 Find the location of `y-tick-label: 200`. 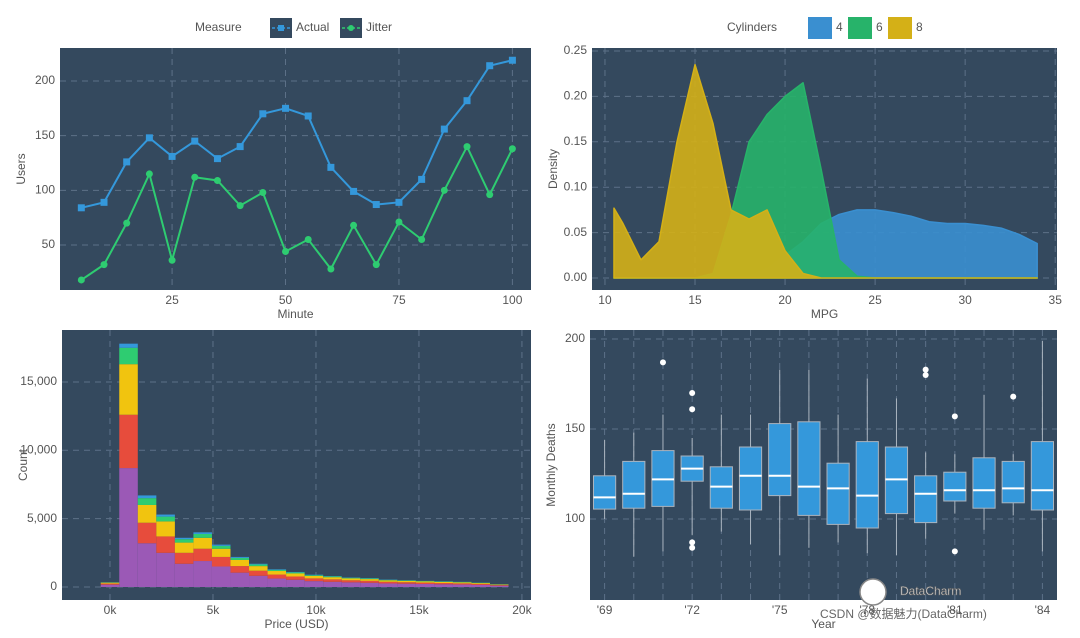

y-tick-label: 200 is located at coordinates (45, 80).